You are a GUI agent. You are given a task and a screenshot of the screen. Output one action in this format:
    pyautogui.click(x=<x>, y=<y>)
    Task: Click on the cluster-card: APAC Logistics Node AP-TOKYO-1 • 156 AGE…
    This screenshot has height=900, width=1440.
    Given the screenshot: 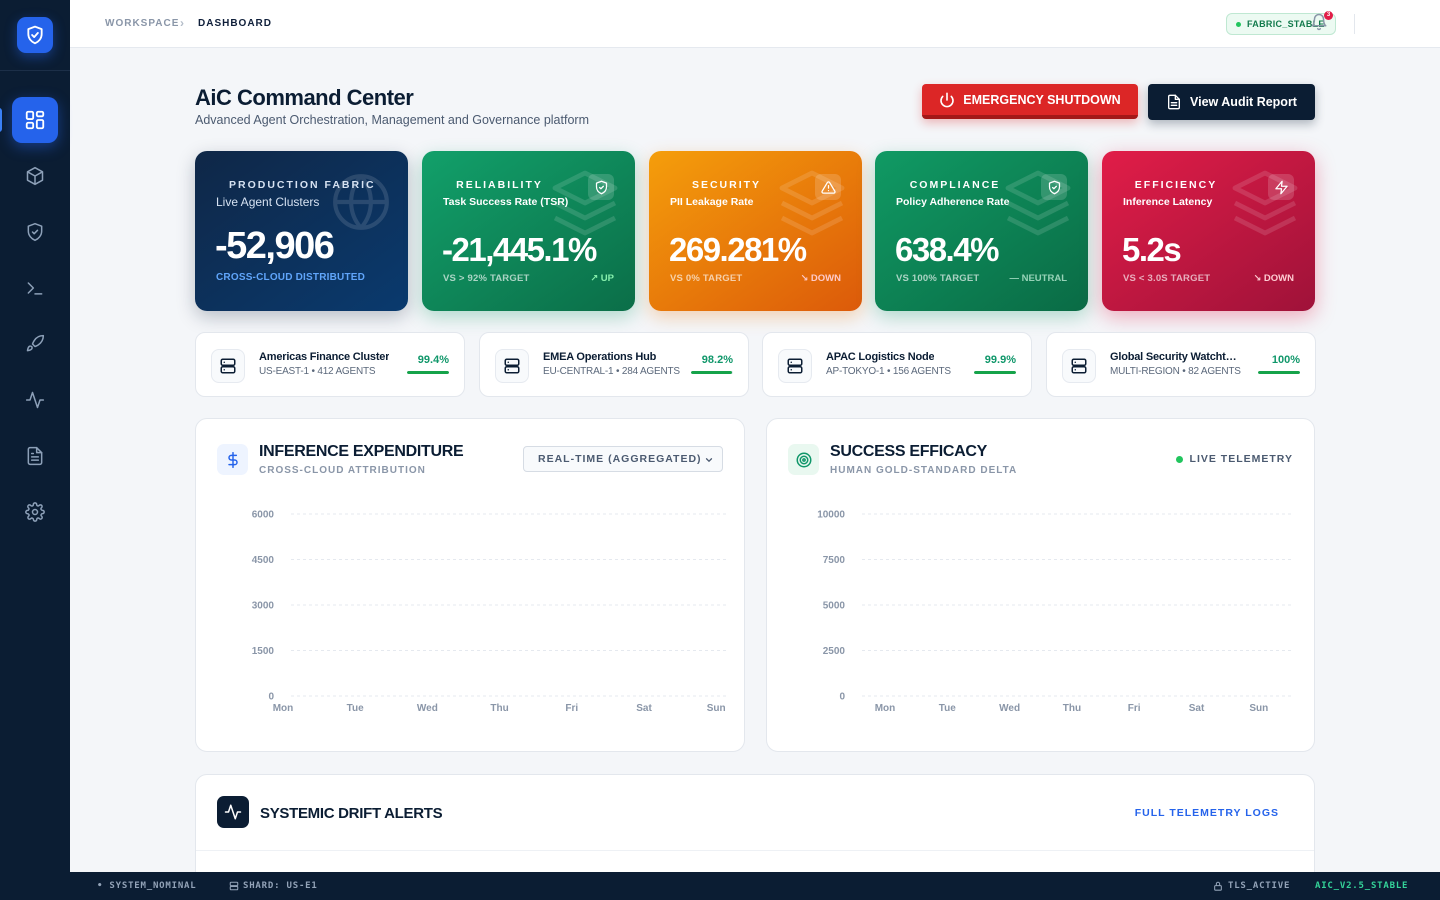 What is the action you would take?
    pyautogui.click(x=897, y=364)
    